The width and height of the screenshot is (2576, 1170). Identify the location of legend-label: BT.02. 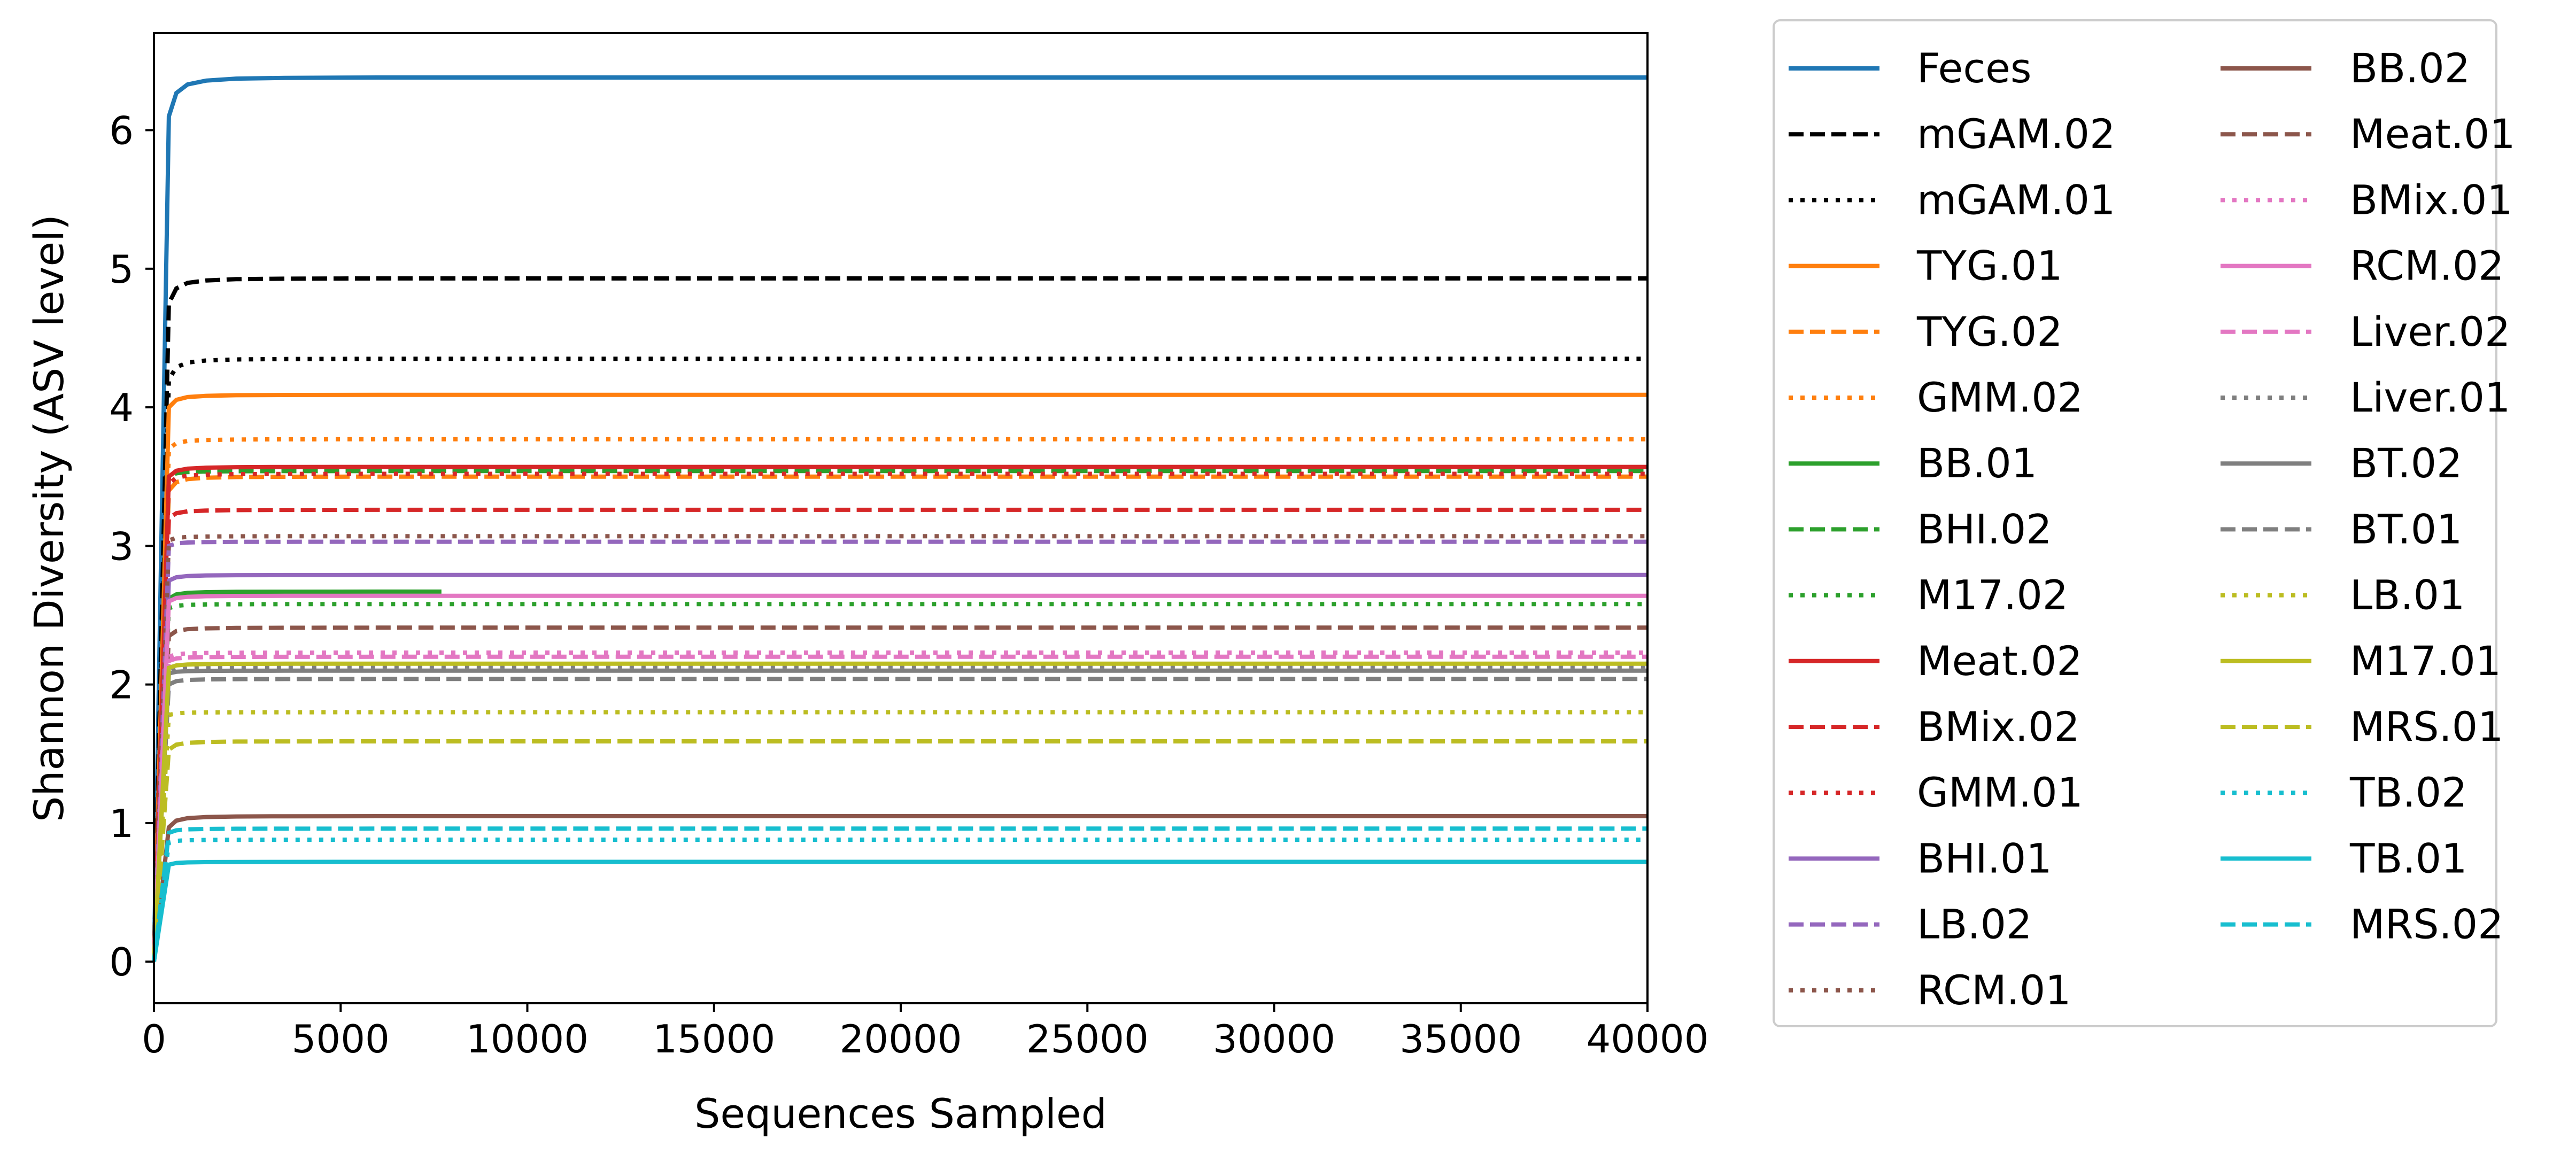
(2406, 463).